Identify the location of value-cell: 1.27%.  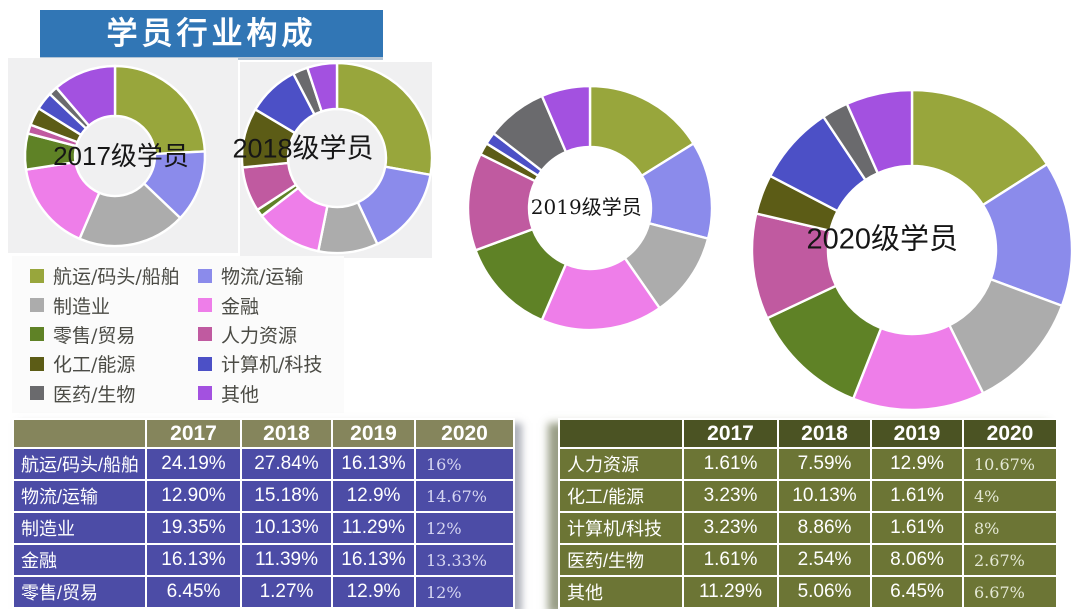
(286, 592).